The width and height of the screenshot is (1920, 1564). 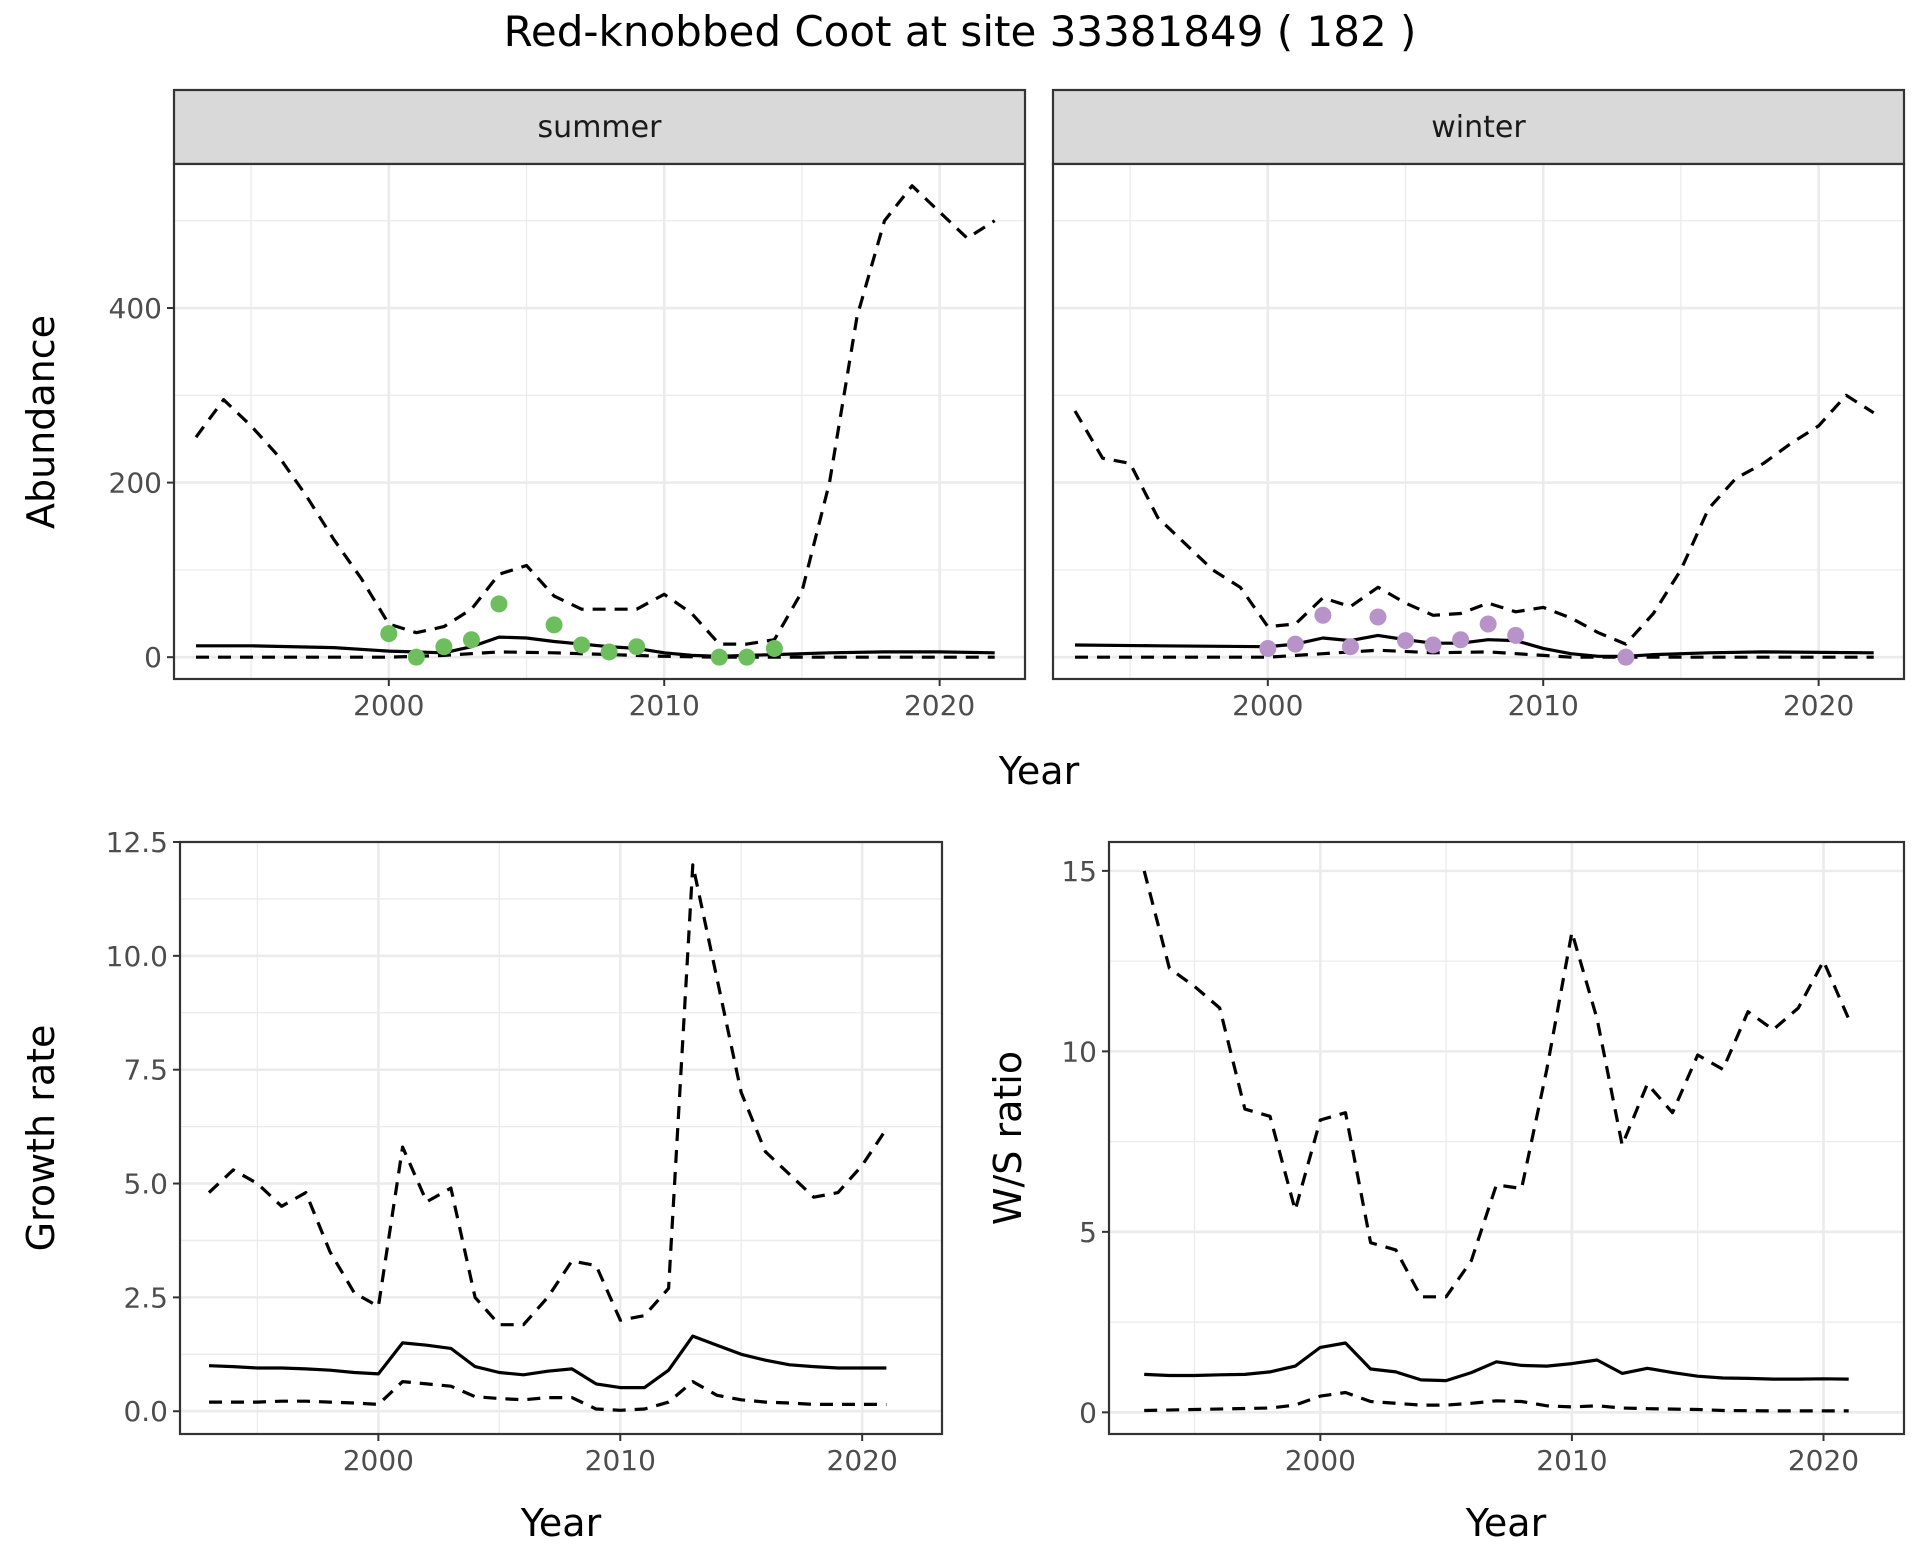 I want to click on y-axis-label: Growth rate, so click(x=41, y=1138).